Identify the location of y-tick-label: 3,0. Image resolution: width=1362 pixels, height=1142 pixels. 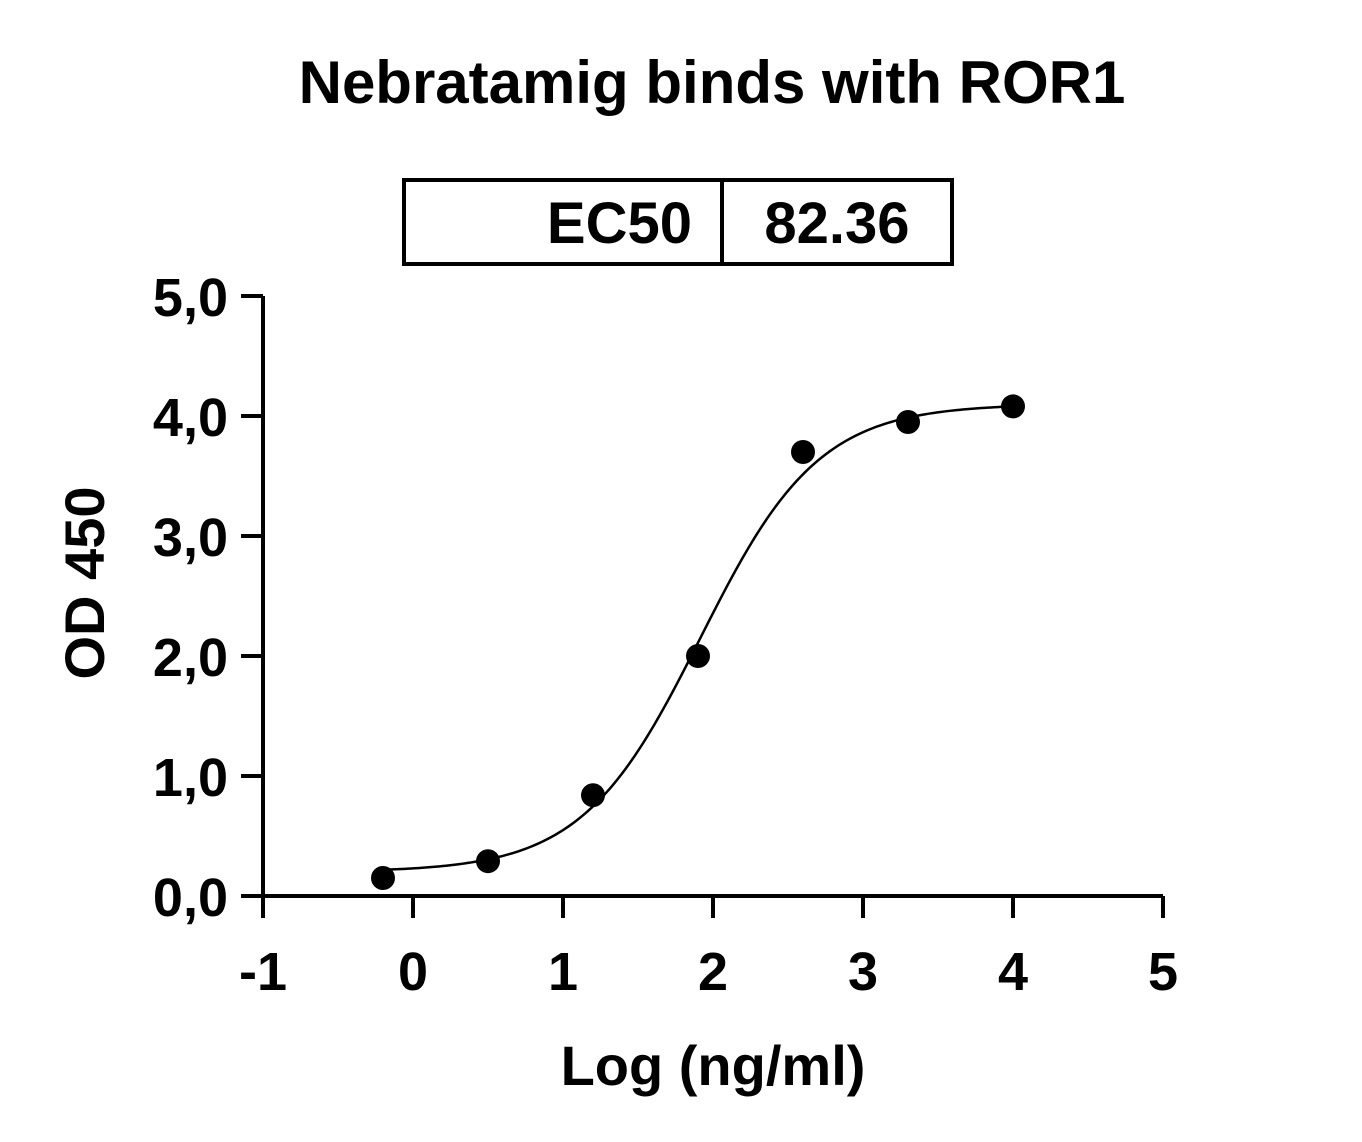
(190, 538).